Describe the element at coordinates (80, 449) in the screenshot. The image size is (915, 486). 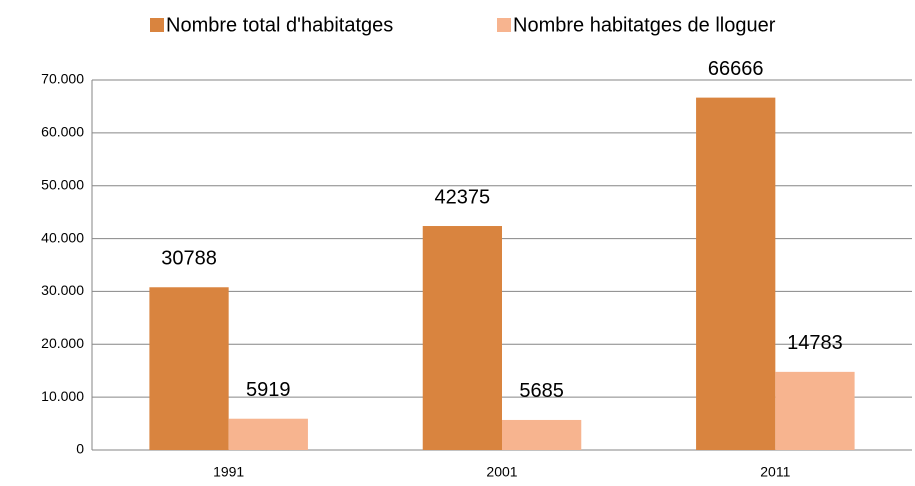
I see `y-tick-label: 0` at that location.